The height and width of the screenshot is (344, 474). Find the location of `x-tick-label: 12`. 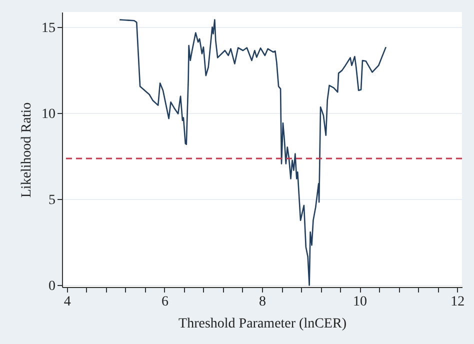

x-tick-label: 12 is located at coordinates (457, 302).